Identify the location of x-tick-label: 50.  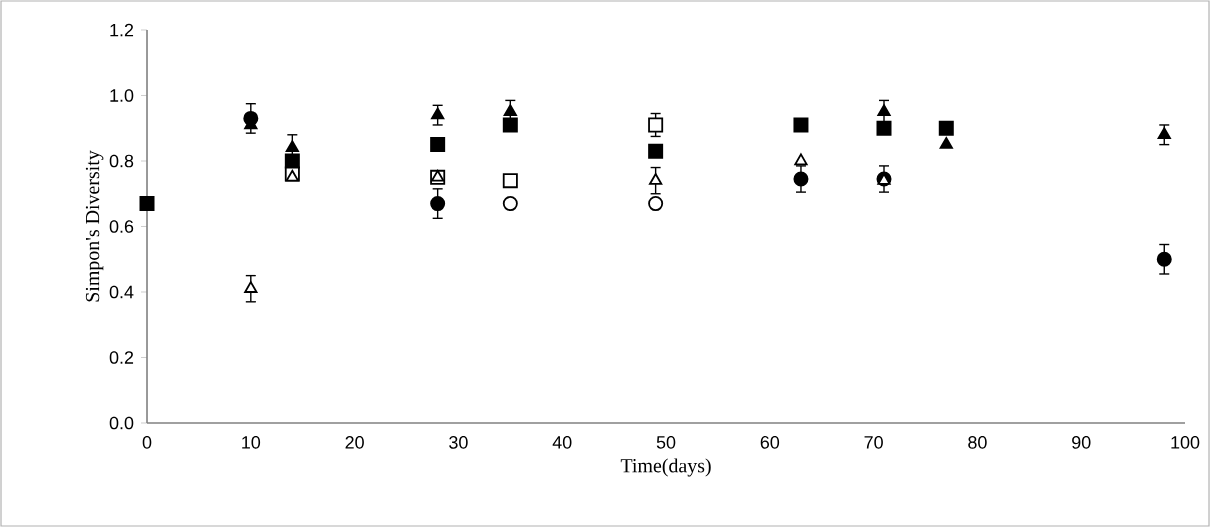
(666, 442).